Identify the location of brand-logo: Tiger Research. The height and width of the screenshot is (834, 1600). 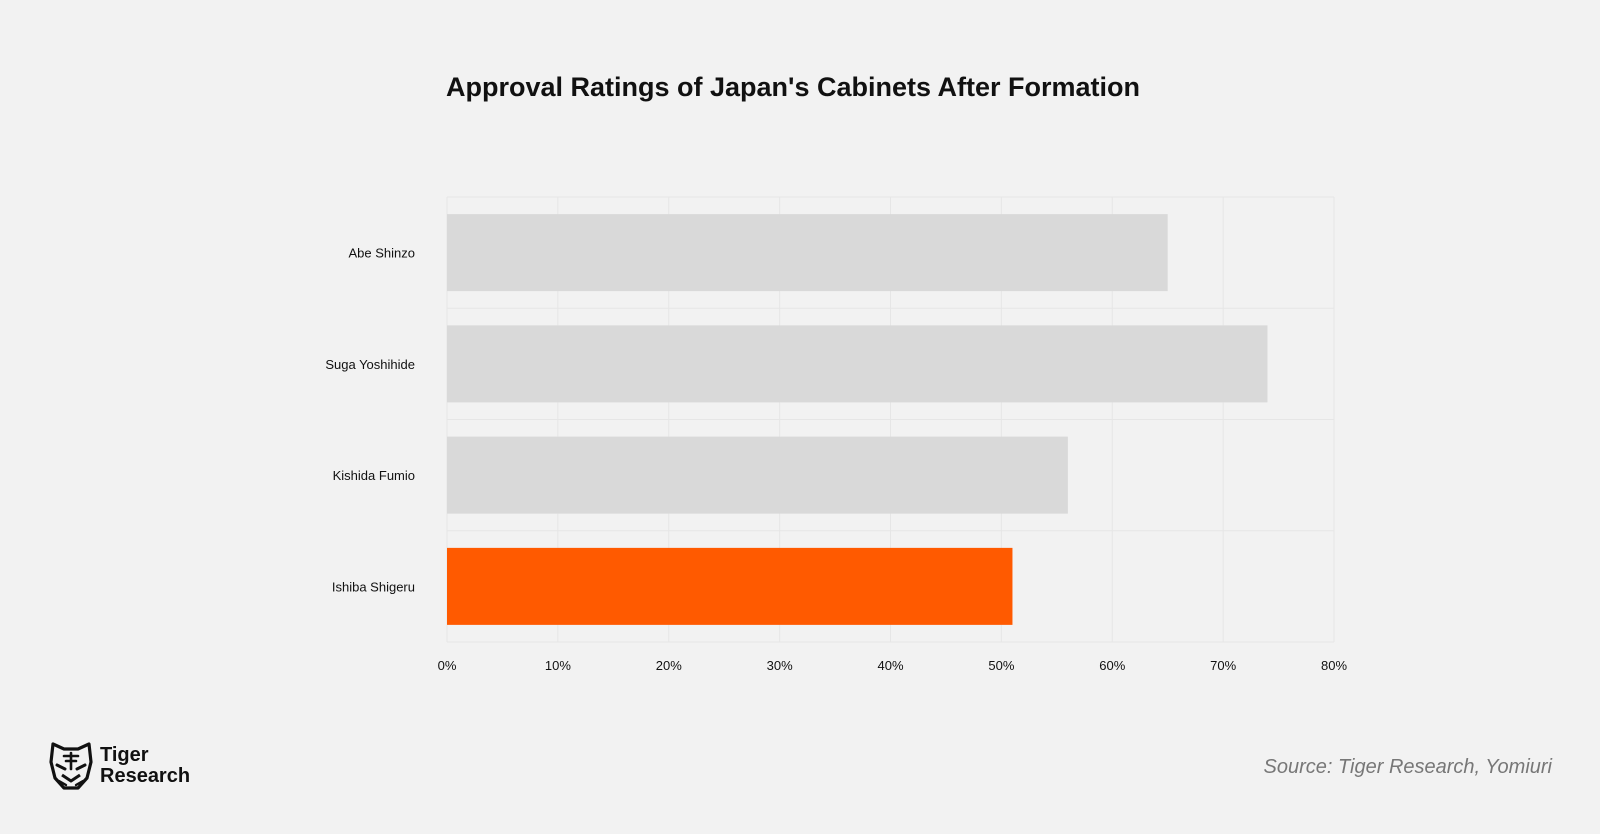
(119, 766).